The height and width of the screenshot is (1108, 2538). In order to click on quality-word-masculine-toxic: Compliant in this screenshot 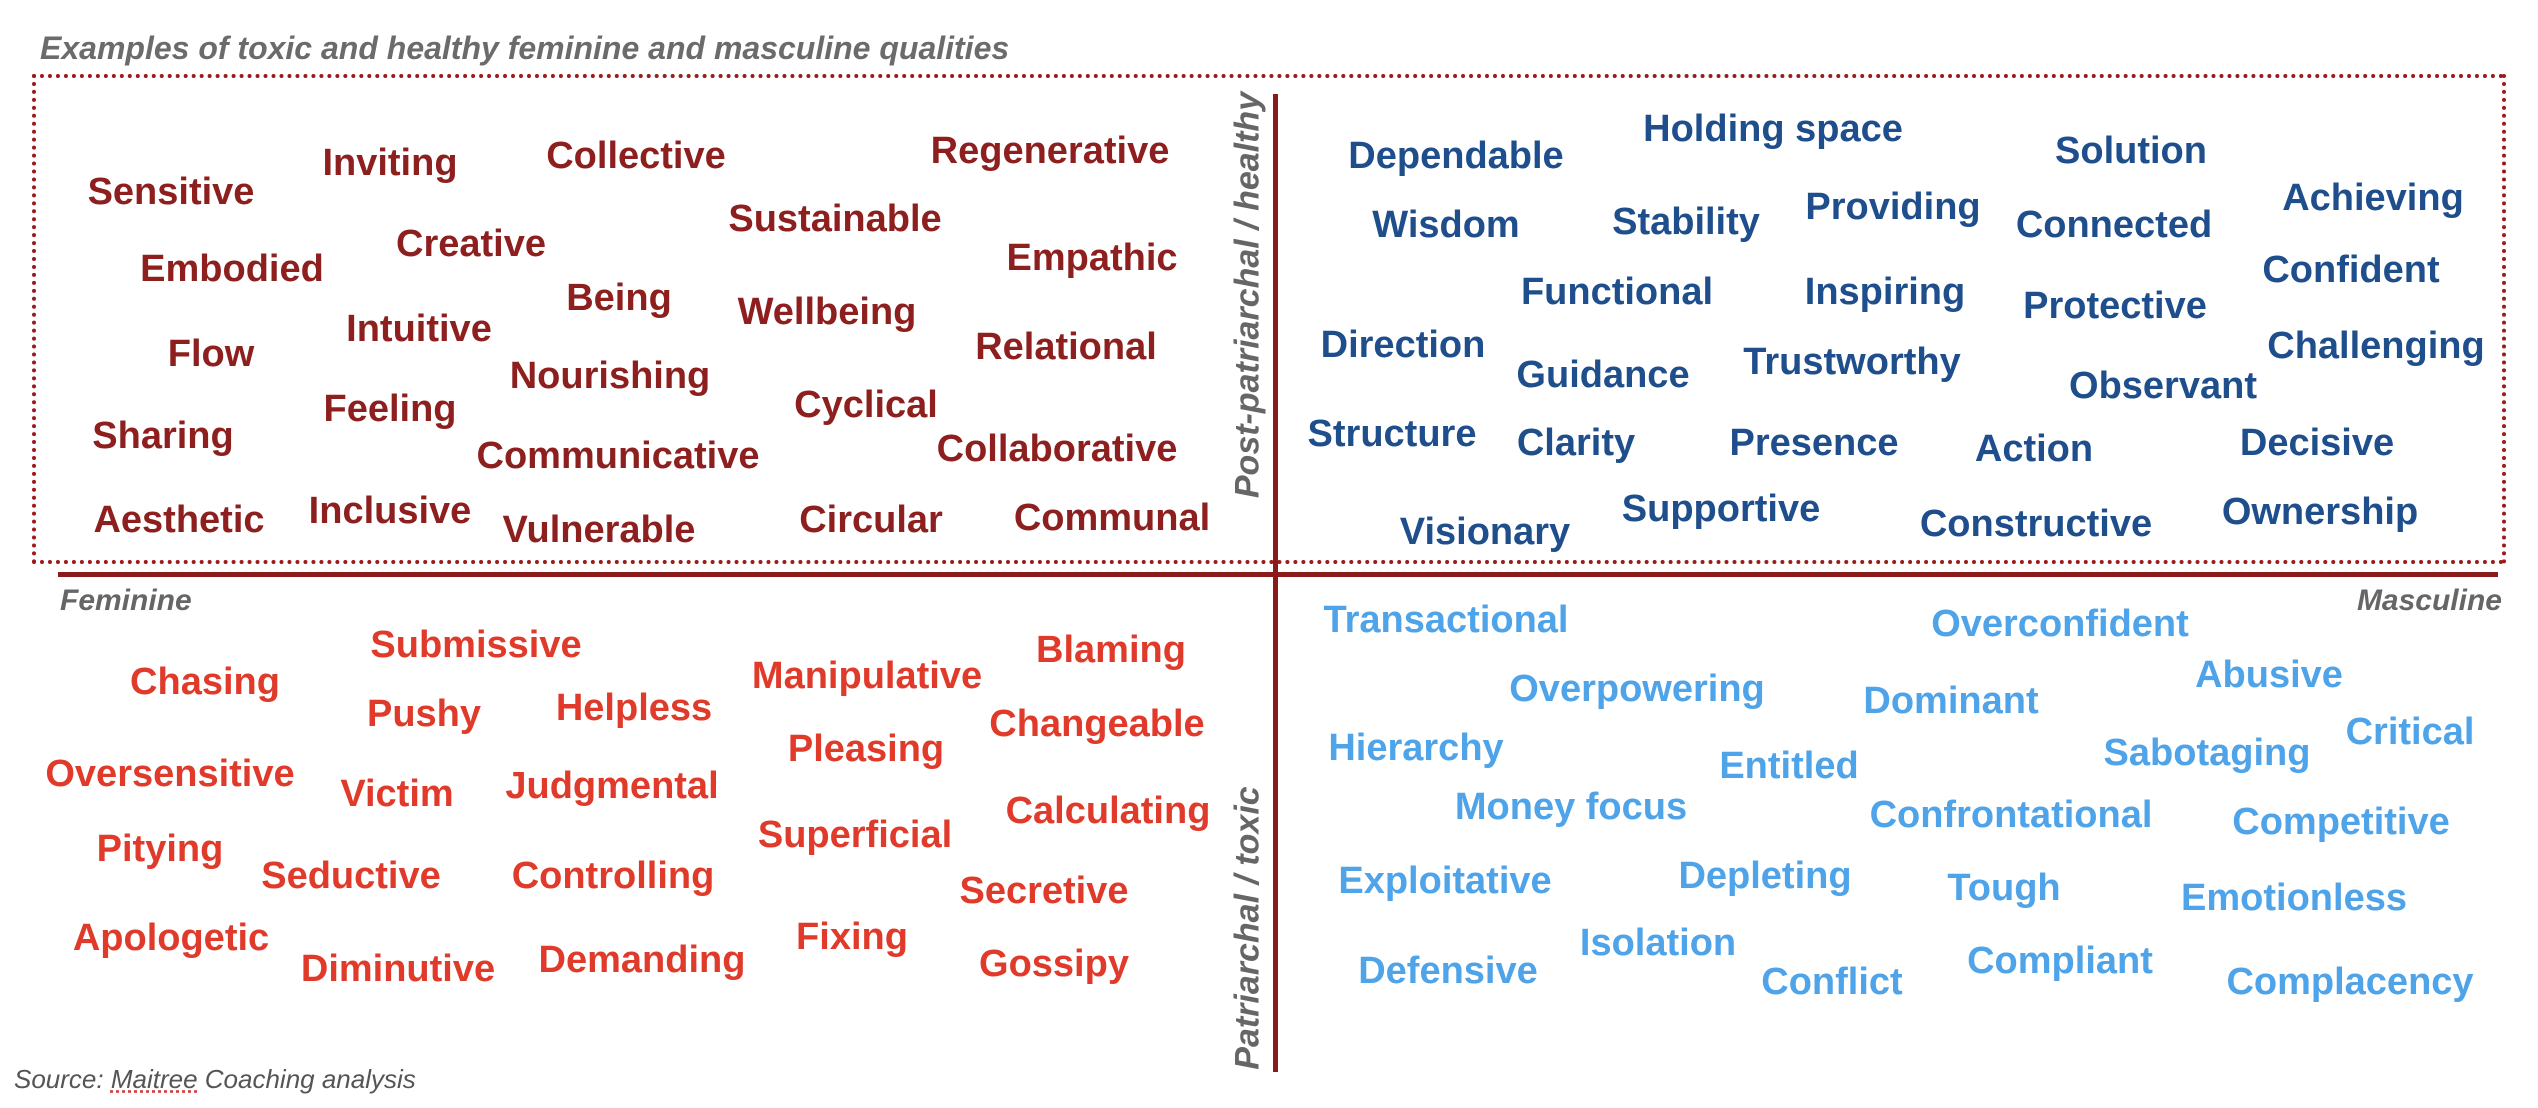, I will do `click(2060, 961)`.